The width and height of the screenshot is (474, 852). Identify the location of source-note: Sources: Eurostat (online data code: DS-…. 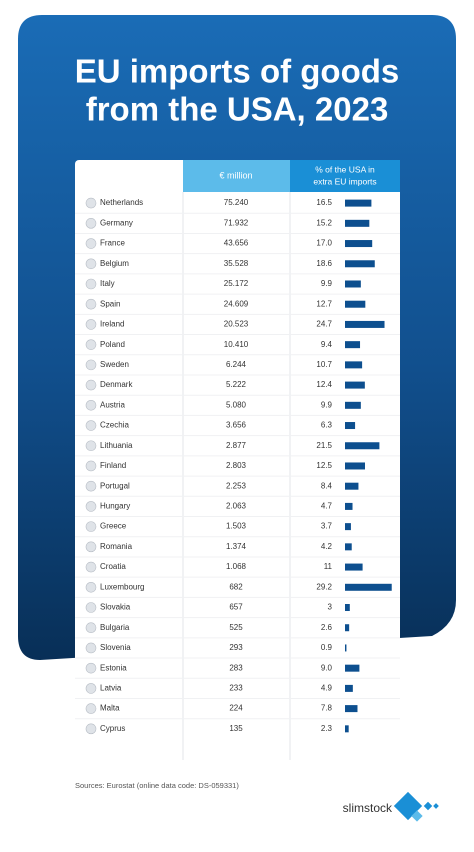
(157, 785).